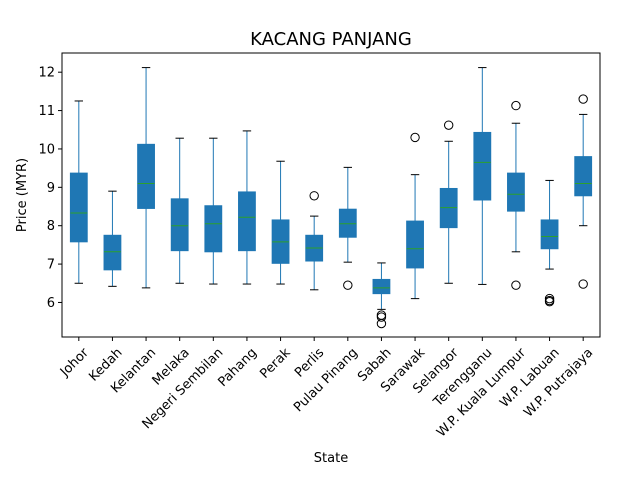 This screenshot has height=480, width=640. I want to click on chart-title: KACANG PANJANG, so click(331, 39).